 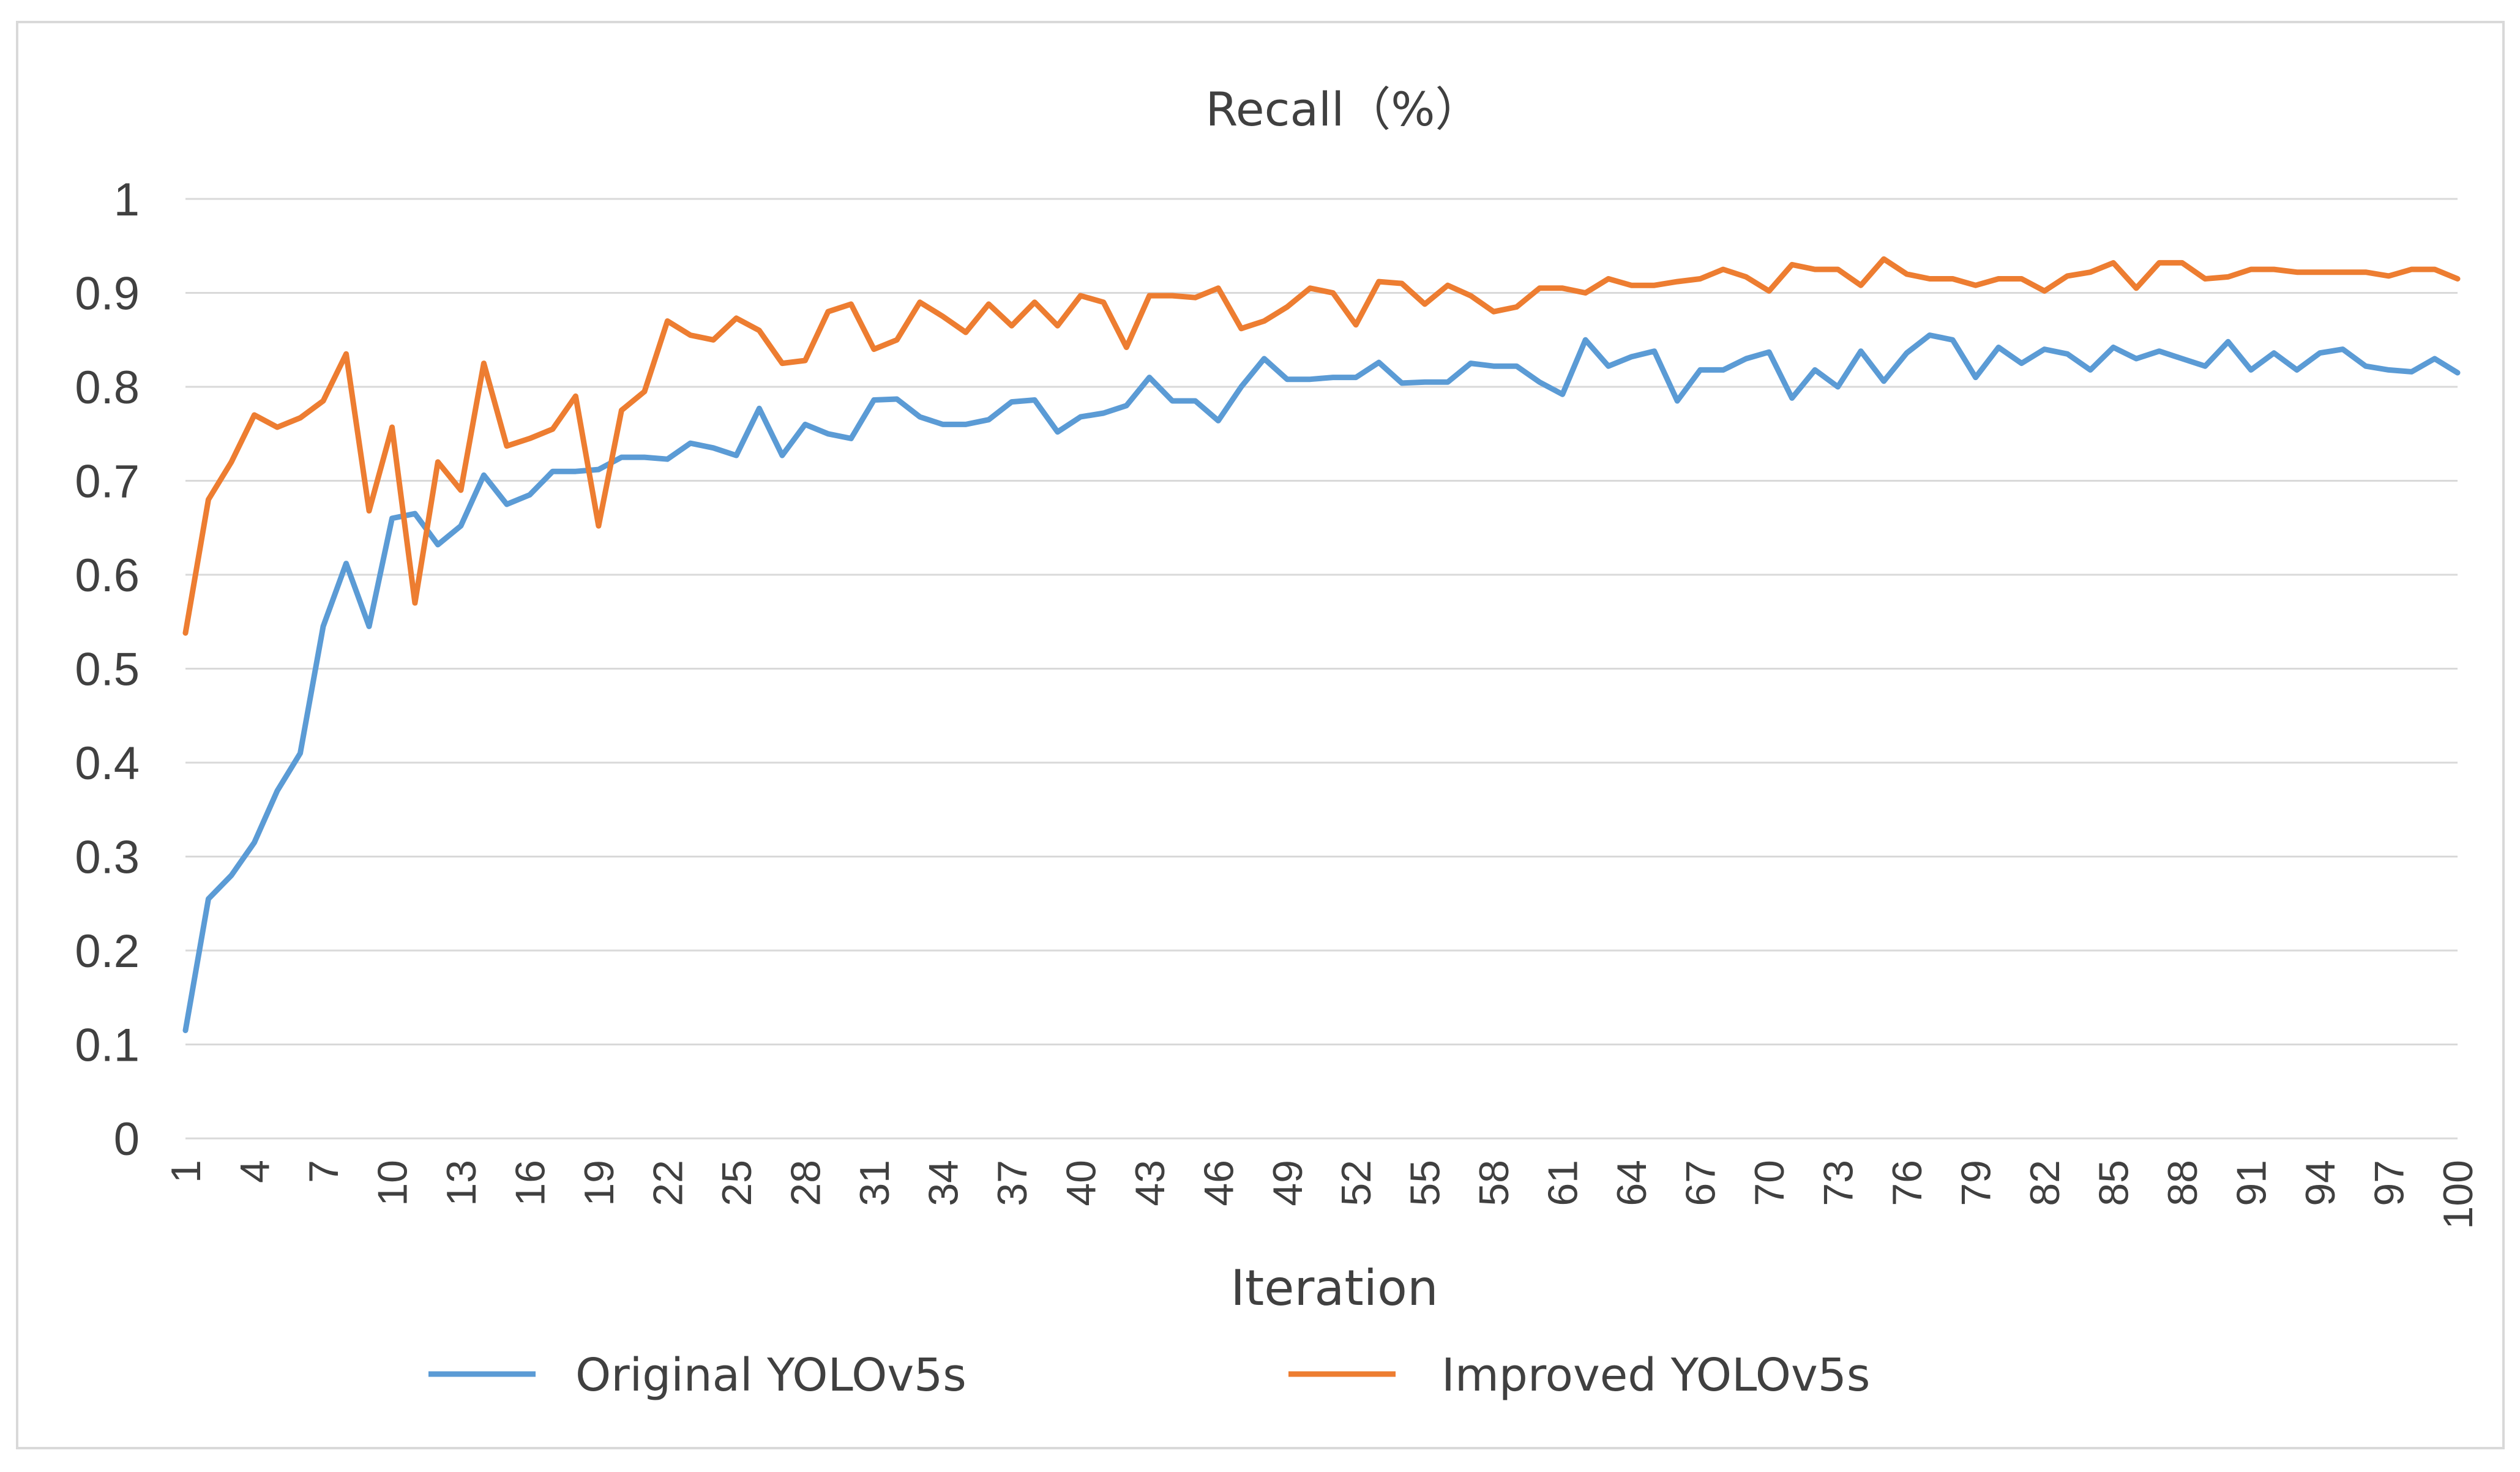 What do you see at coordinates (107, 388) in the screenshot?
I see `y-tick-label: 0.8` at bounding box center [107, 388].